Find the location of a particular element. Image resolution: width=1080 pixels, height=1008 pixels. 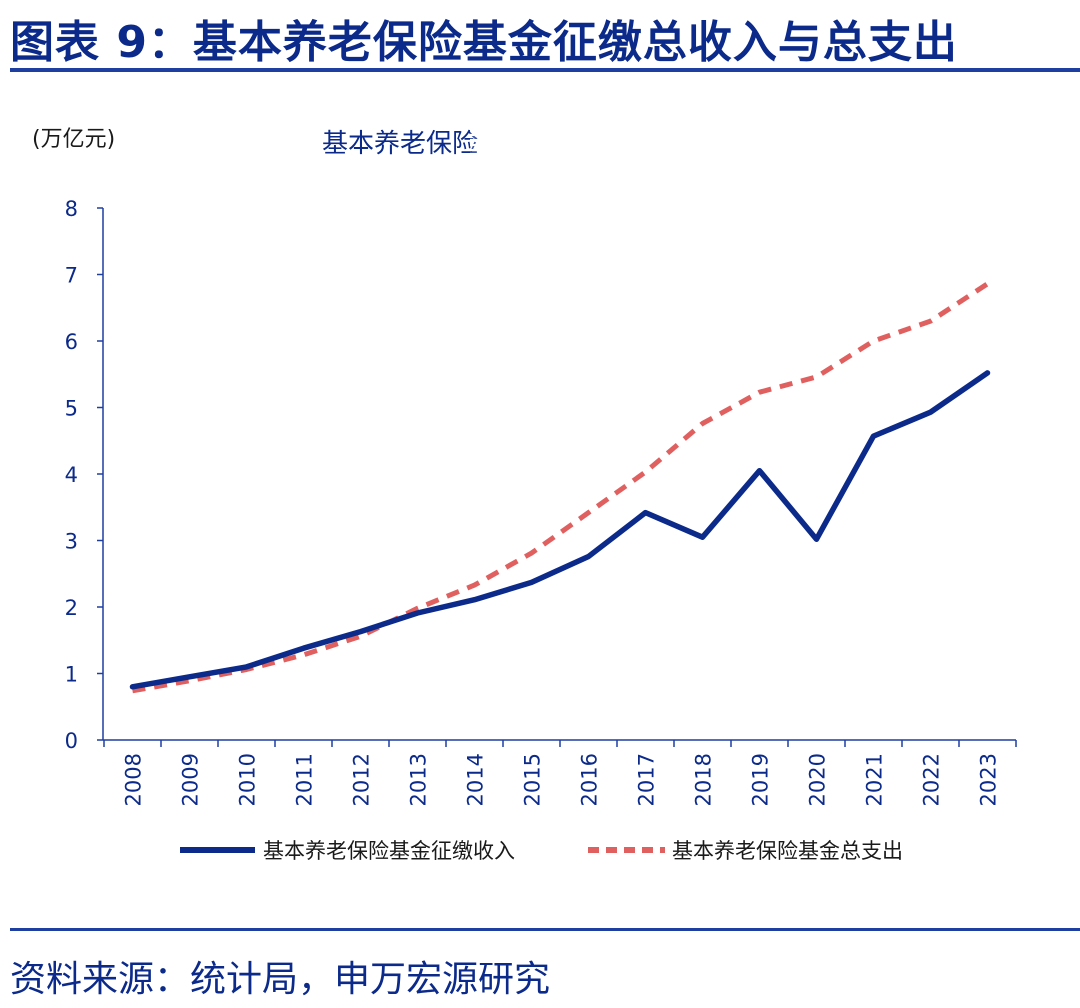

x-tick-label: 2012 is located at coordinates (362, 779).